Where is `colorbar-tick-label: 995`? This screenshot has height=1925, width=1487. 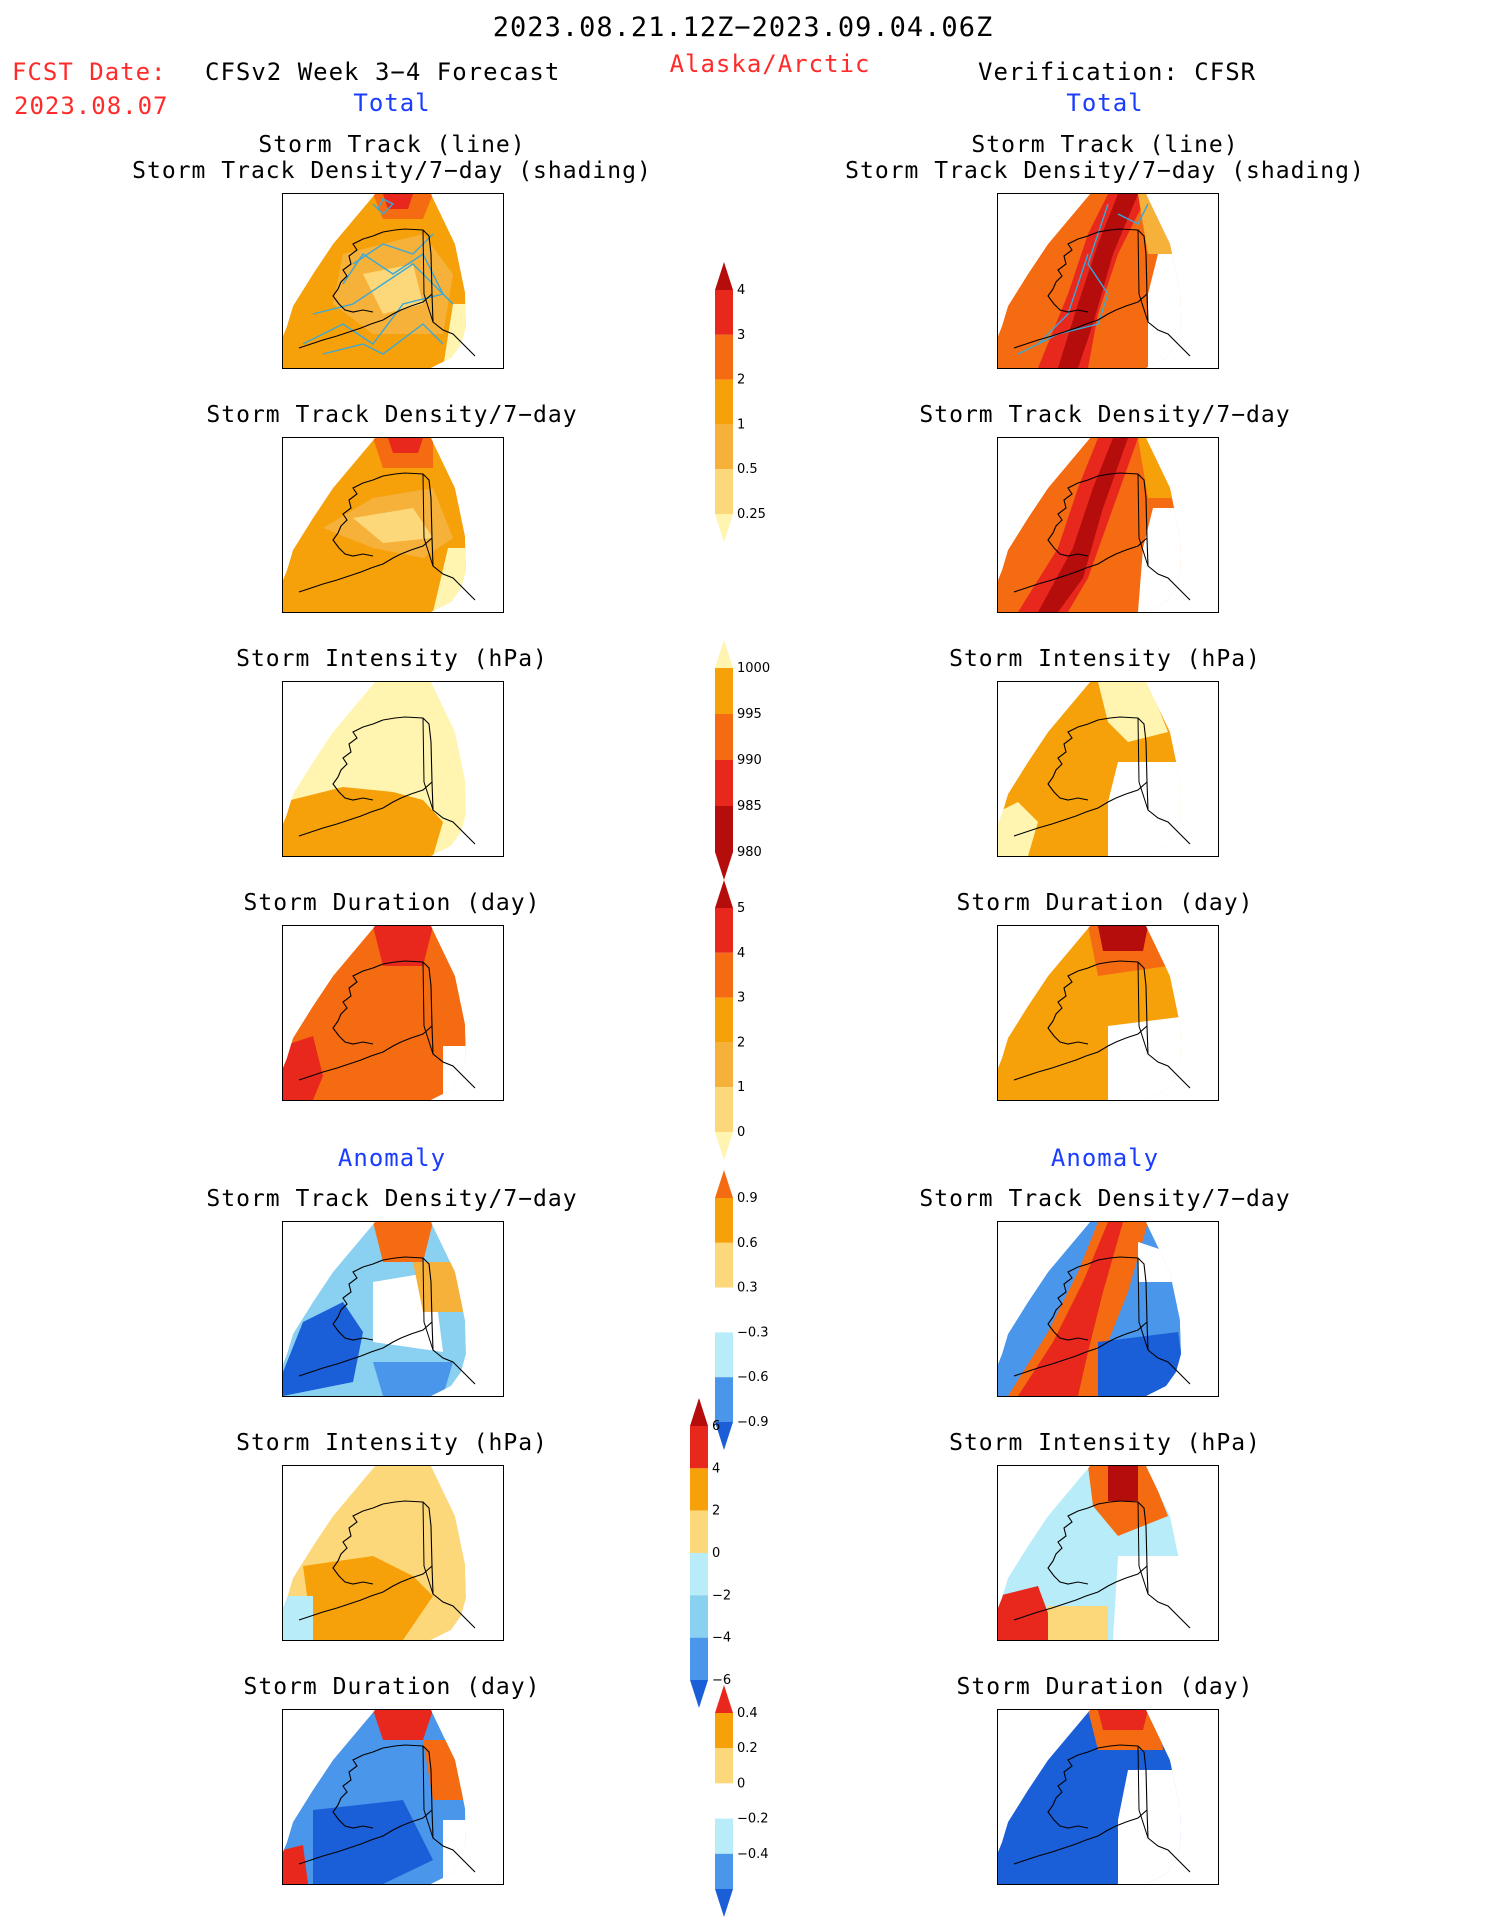
colorbar-tick-label: 995 is located at coordinates (749, 714).